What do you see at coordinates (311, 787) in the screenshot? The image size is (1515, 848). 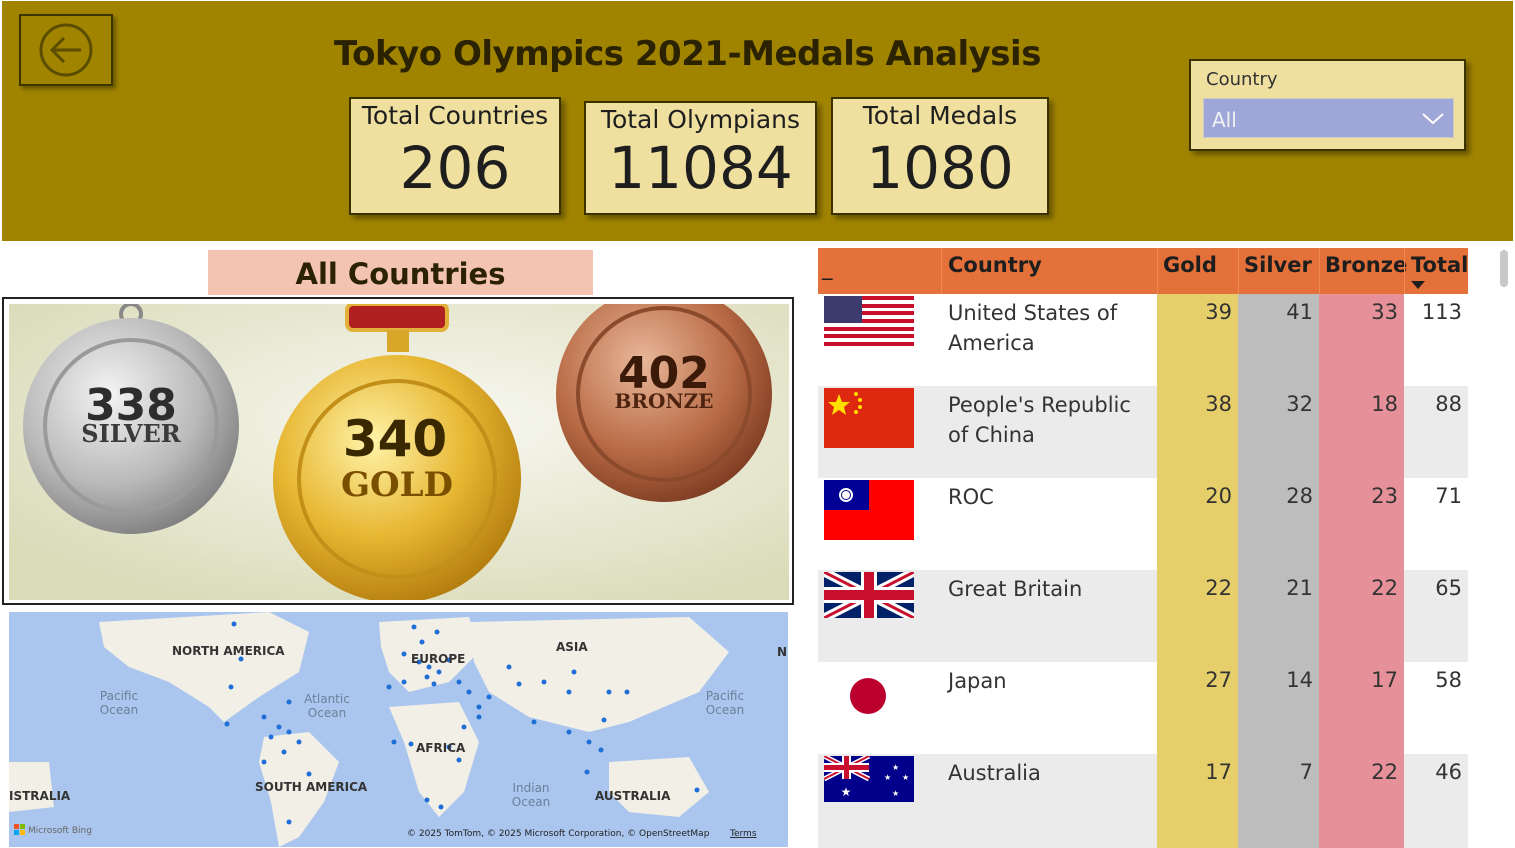 I see `map-label: SOUTH AMERICA` at bounding box center [311, 787].